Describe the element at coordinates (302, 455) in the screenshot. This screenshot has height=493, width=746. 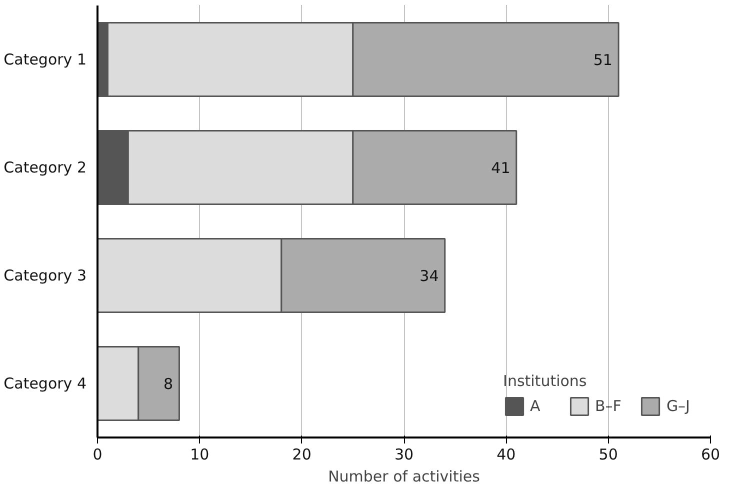
I see `x-tick-label: 20` at that location.